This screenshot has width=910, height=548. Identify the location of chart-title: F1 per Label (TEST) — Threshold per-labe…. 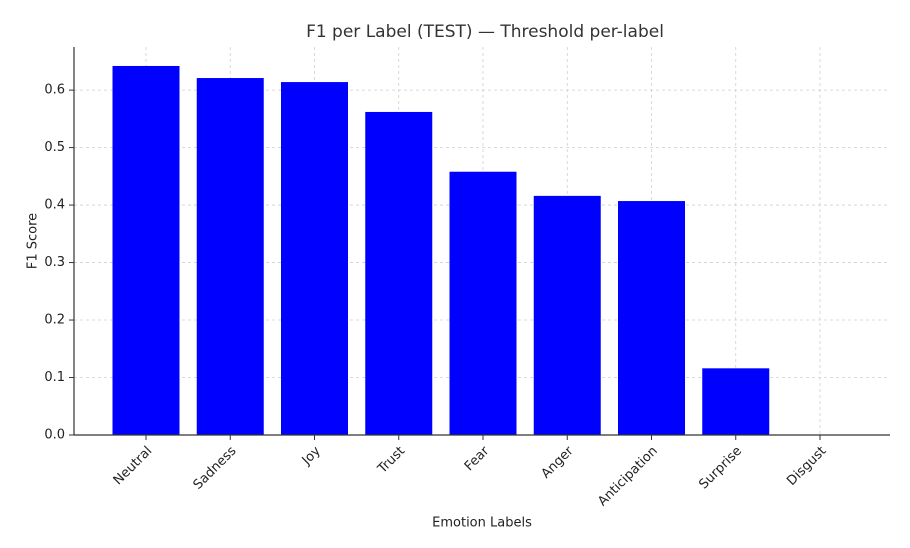
(485, 32).